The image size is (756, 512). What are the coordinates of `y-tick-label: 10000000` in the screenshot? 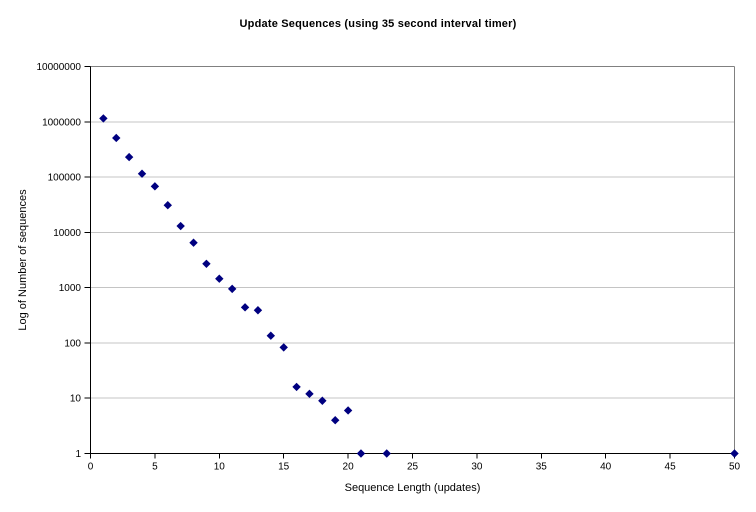 It's located at (59, 67).